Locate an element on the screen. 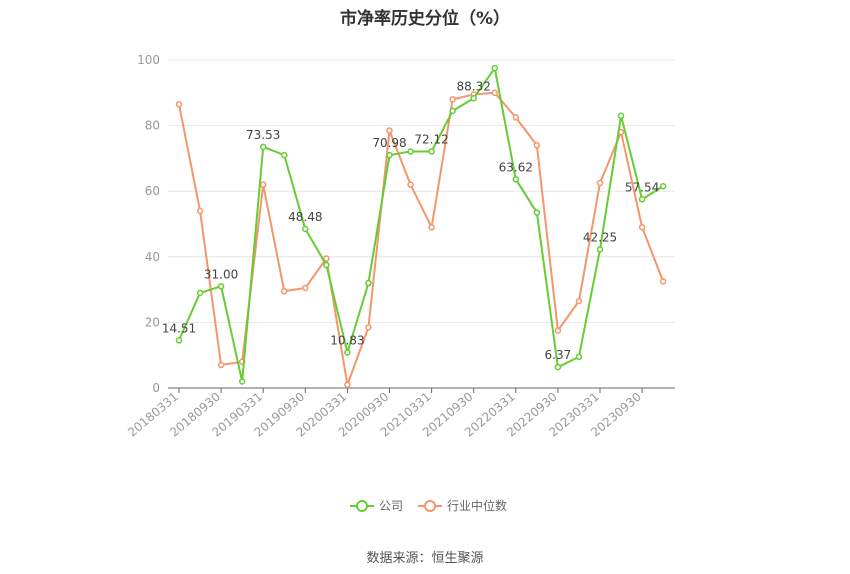 This screenshot has height=574, width=850. chart-title: 市净率历史分位（%） is located at coordinates (425, 19).